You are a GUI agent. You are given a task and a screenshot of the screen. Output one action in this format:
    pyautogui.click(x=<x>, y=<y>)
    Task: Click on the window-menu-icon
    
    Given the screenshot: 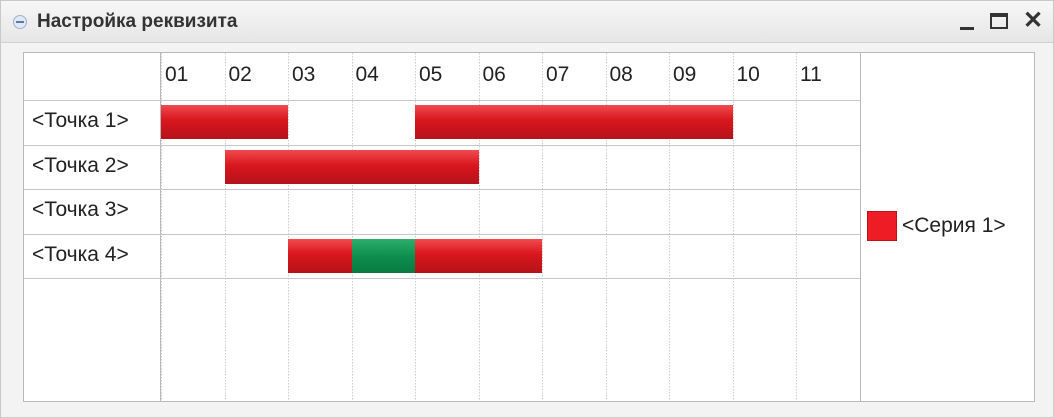 What is the action you would take?
    pyautogui.click(x=20, y=22)
    